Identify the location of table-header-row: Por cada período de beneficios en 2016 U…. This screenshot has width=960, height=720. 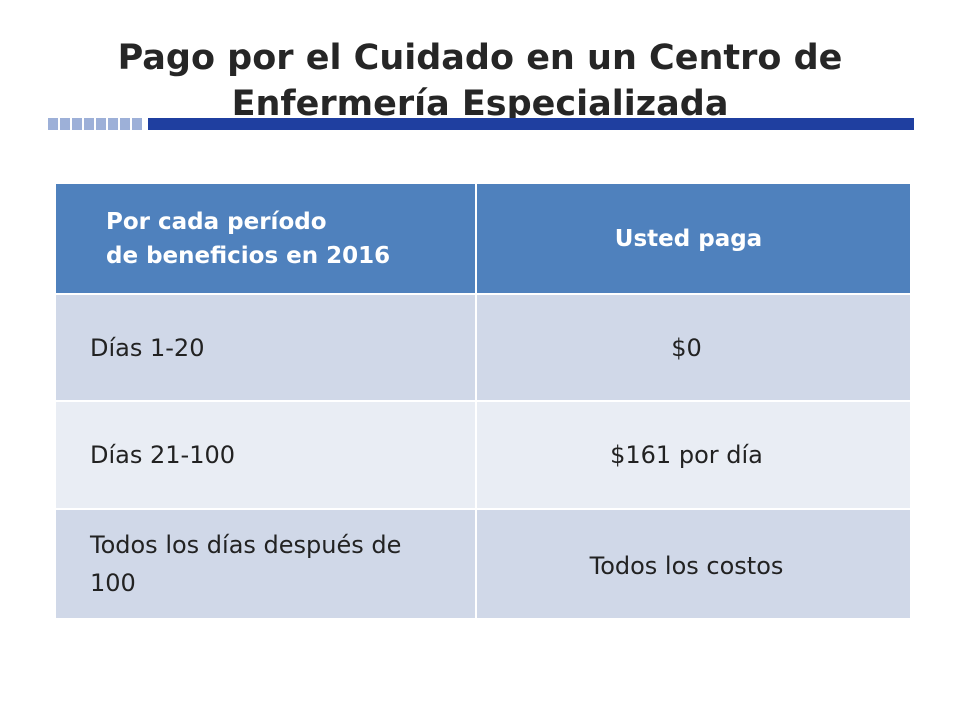
(483, 239).